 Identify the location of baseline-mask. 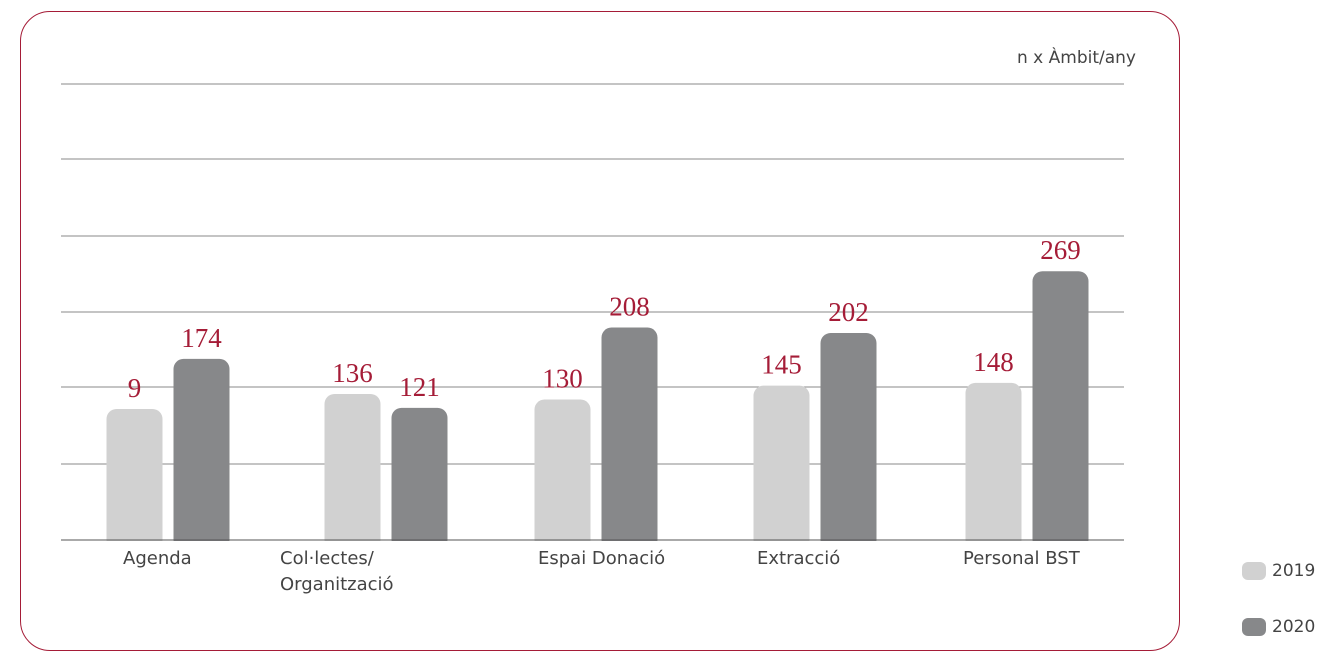
(592, 547).